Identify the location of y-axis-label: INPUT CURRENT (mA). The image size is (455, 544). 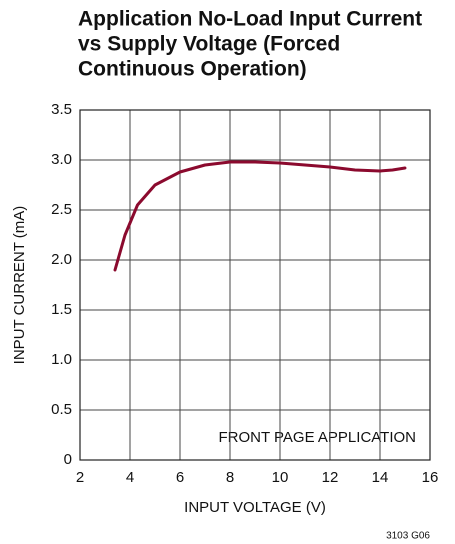
(19, 285).